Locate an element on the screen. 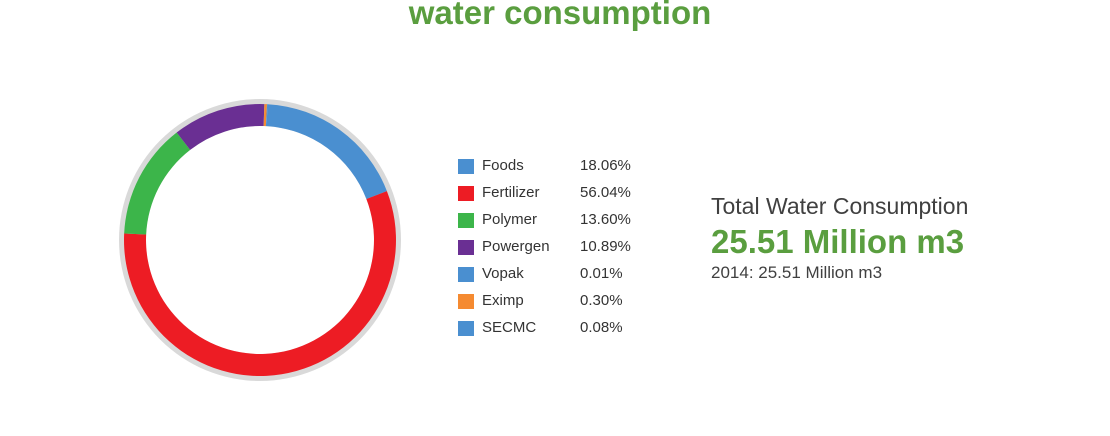 Image resolution: width=1110 pixels, height=436 pixels. legend-label: Polymer is located at coordinates (510, 219).